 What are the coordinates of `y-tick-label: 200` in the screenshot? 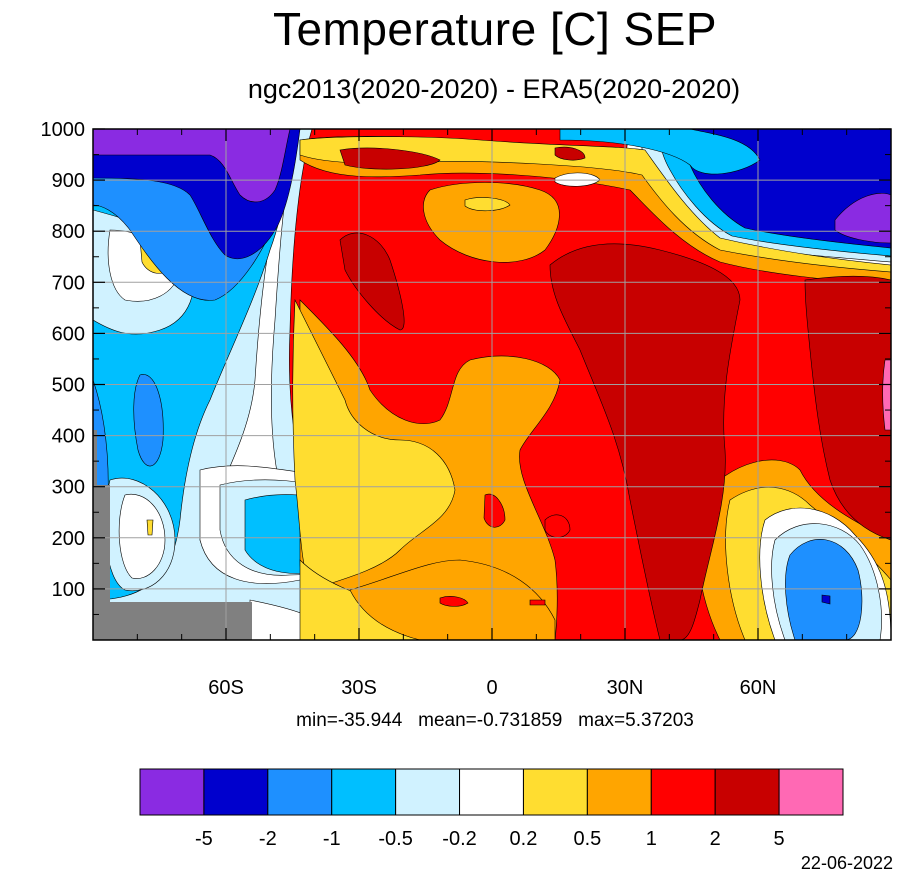 It's located at (68, 539).